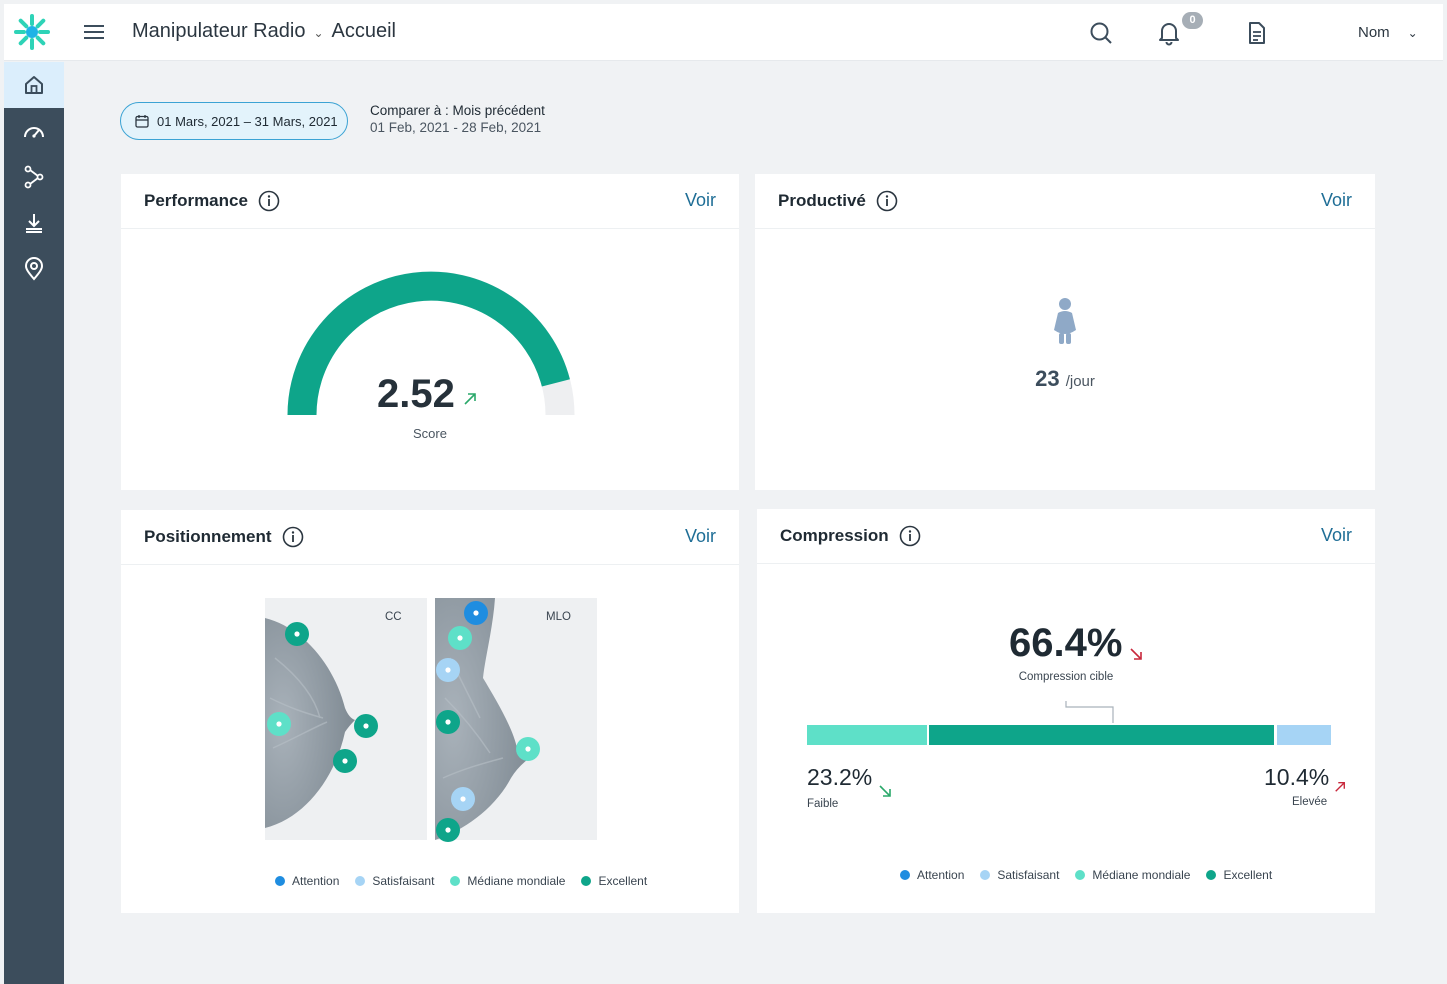 This screenshot has width=1447, height=984. Describe the element at coordinates (822, 200) in the screenshot. I see `card-title: Productivé` at that location.